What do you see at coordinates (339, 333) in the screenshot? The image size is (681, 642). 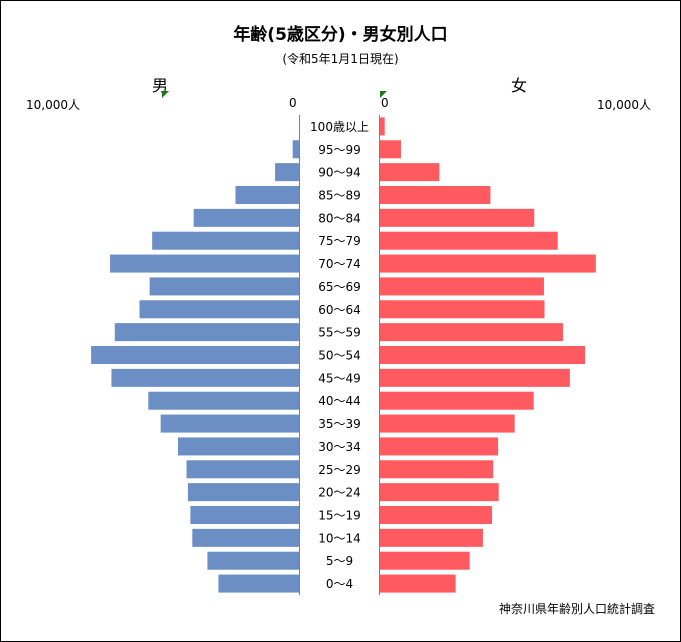 I see `age-group-label: 55〜59` at bounding box center [339, 333].